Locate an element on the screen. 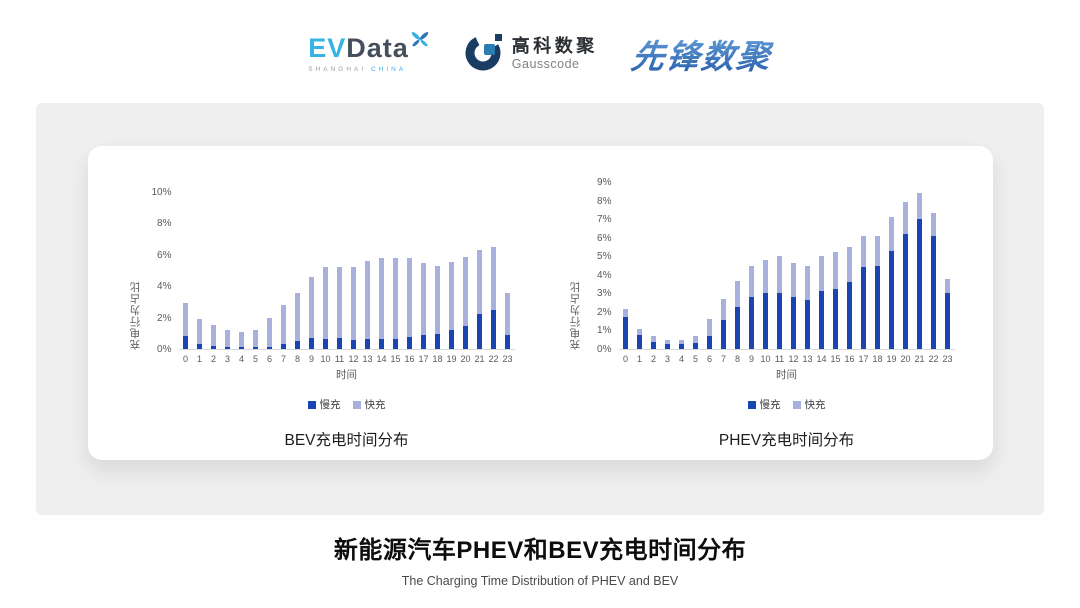 The image size is (1080, 608). gausscode-logo: 高科数聚 Gausscode is located at coordinates (531, 54).